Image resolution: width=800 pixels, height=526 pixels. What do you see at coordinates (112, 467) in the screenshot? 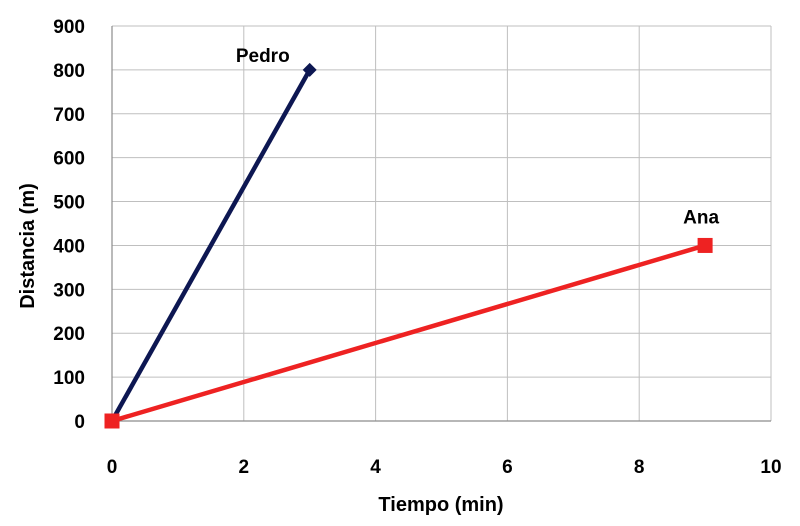
I see `x-tick-label: 0` at bounding box center [112, 467].